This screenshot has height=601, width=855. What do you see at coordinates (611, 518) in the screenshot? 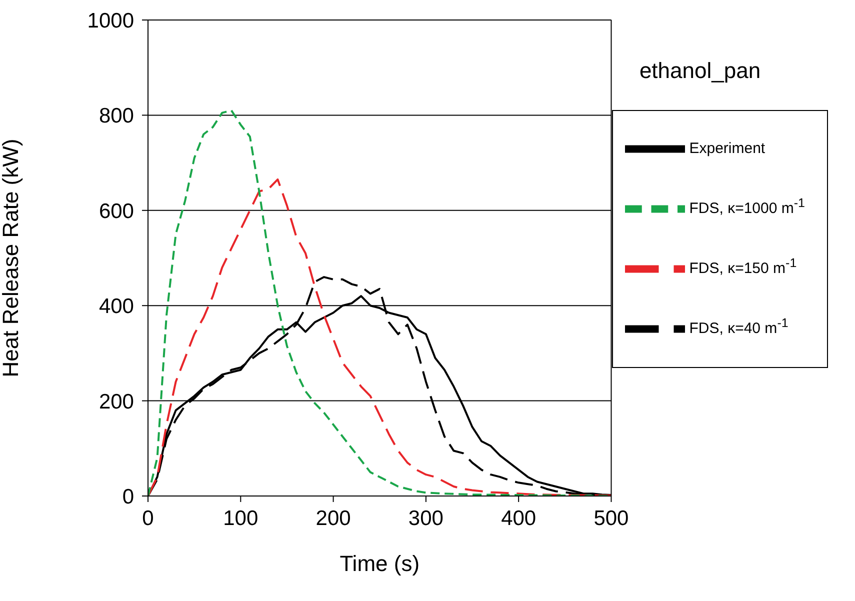
I see `x-tick-label: 500` at bounding box center [611, 518].